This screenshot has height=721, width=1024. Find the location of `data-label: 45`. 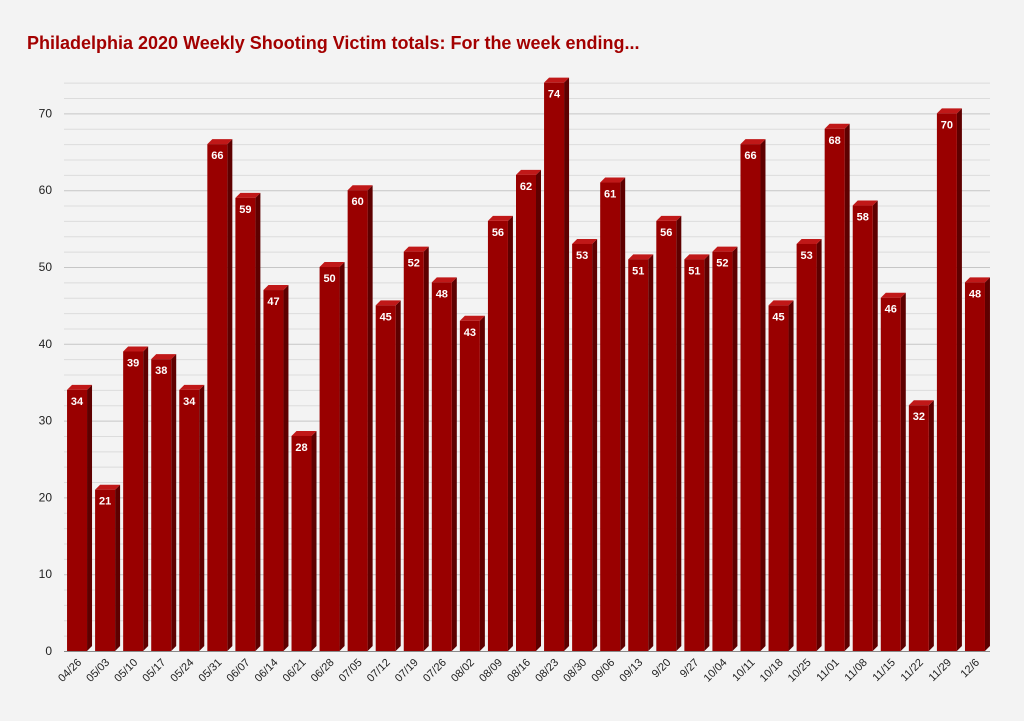

data-label: 45 is located at coordinates (778, 317).